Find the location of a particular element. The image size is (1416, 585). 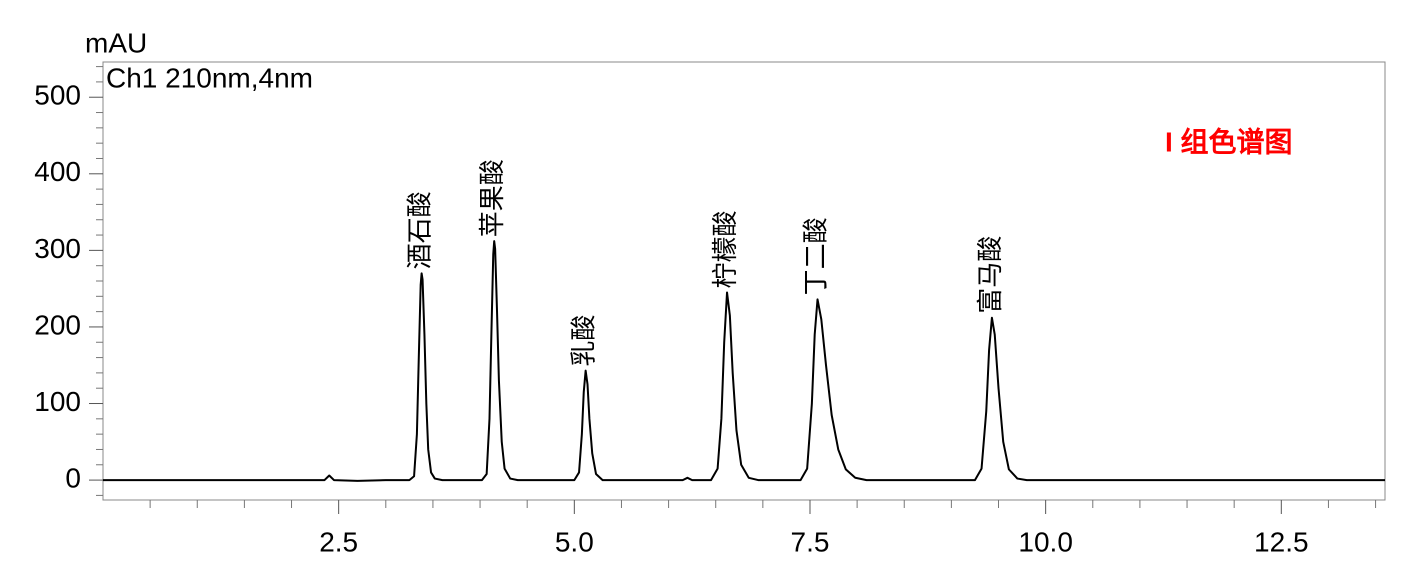

y-tick-label: 200 is located at coordinates (57, 324).